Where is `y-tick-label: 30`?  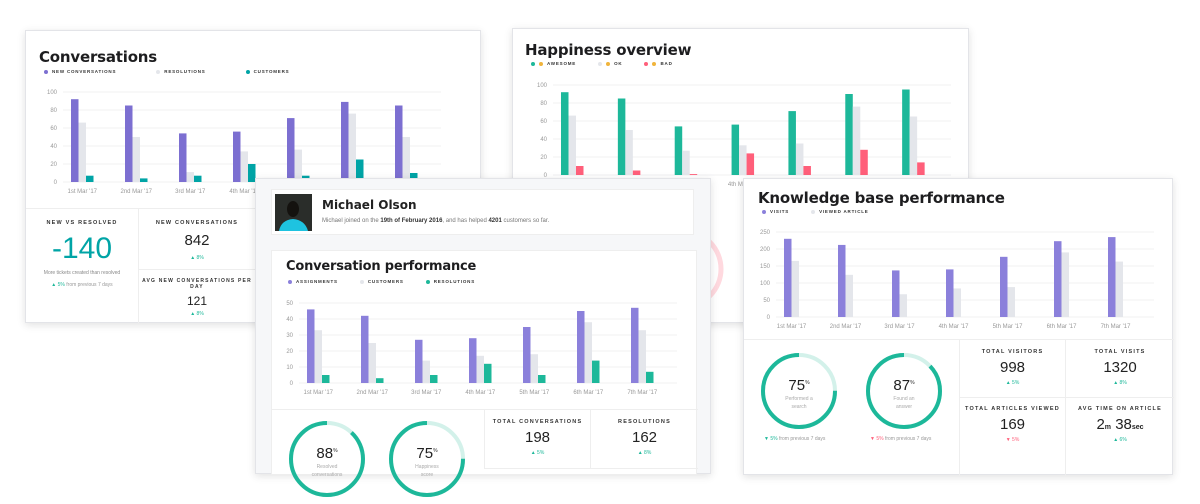 y-tick-label: 30 is located at coordinates (289, 336).